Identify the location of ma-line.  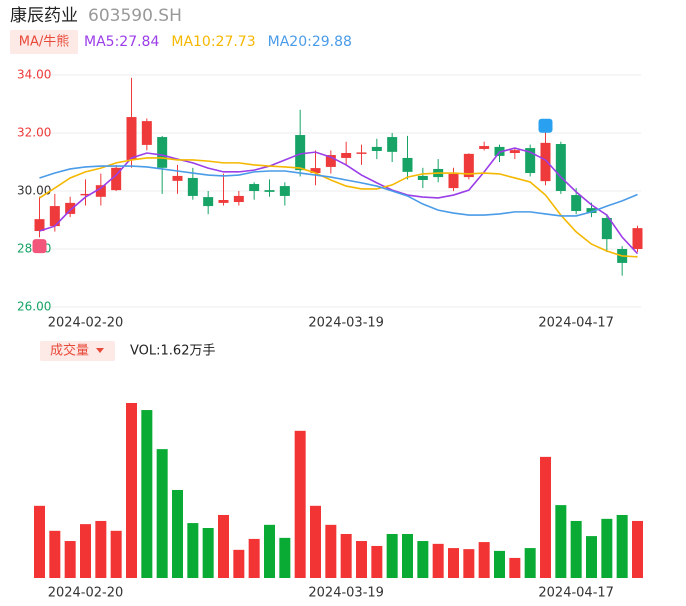
(338, 191).